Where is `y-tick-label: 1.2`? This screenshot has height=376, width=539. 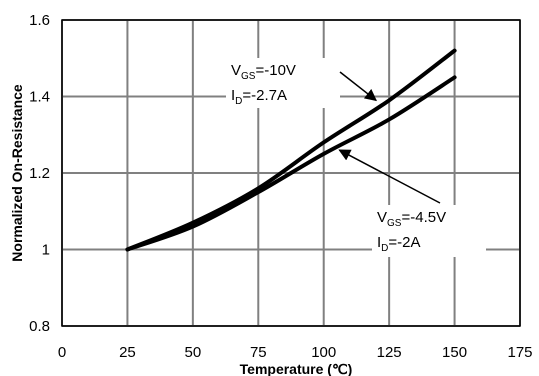 y-tick-label: 1.2 is located at coordinates (39, 173).